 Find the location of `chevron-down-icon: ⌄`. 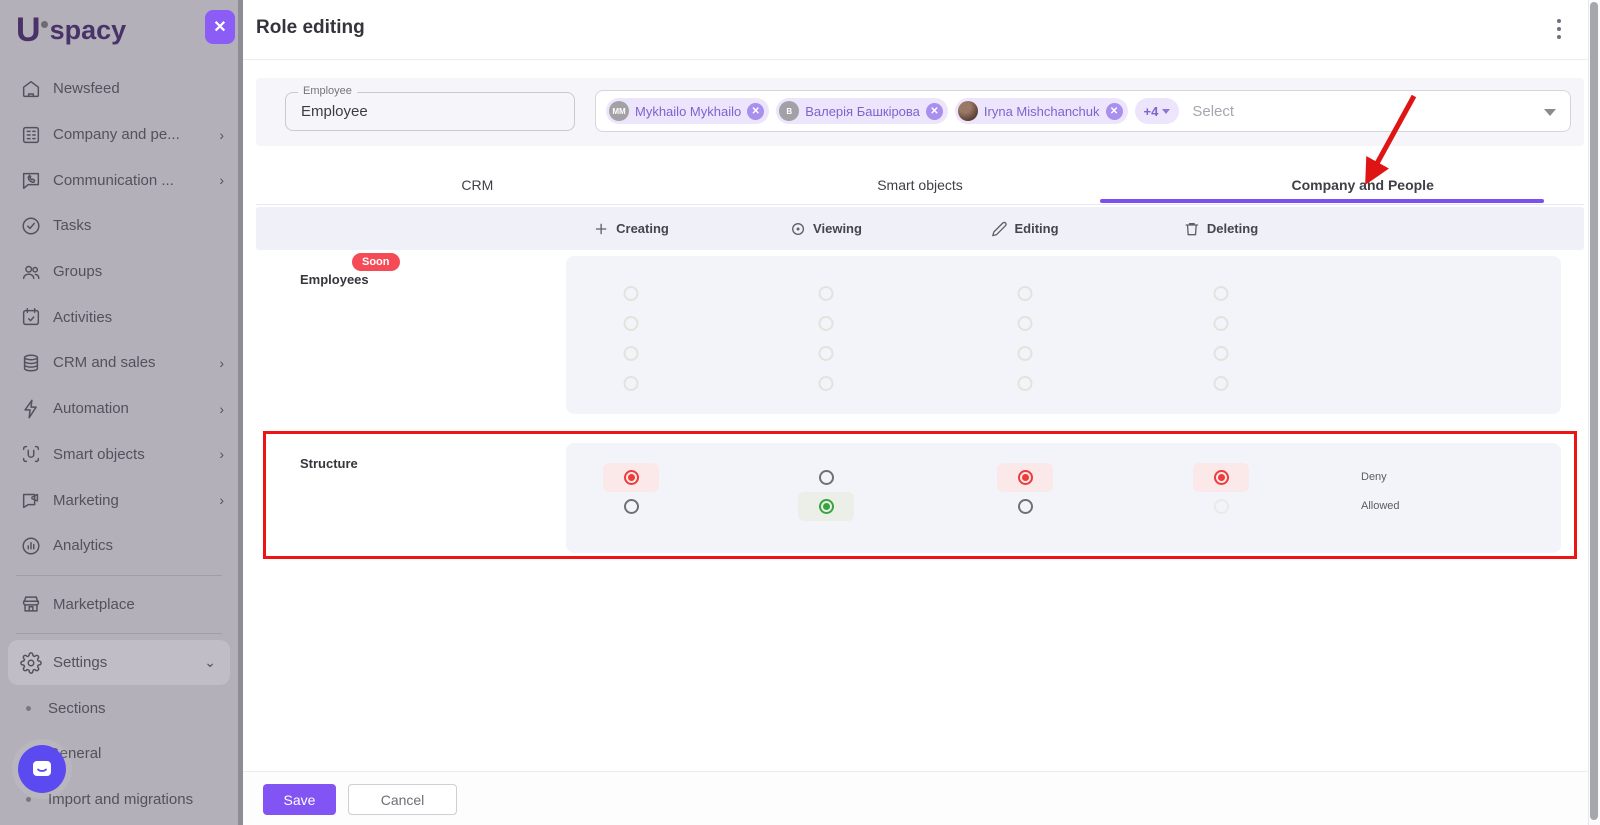

chevron-down-icon: ⌄ is located at coordinates (210, 662).